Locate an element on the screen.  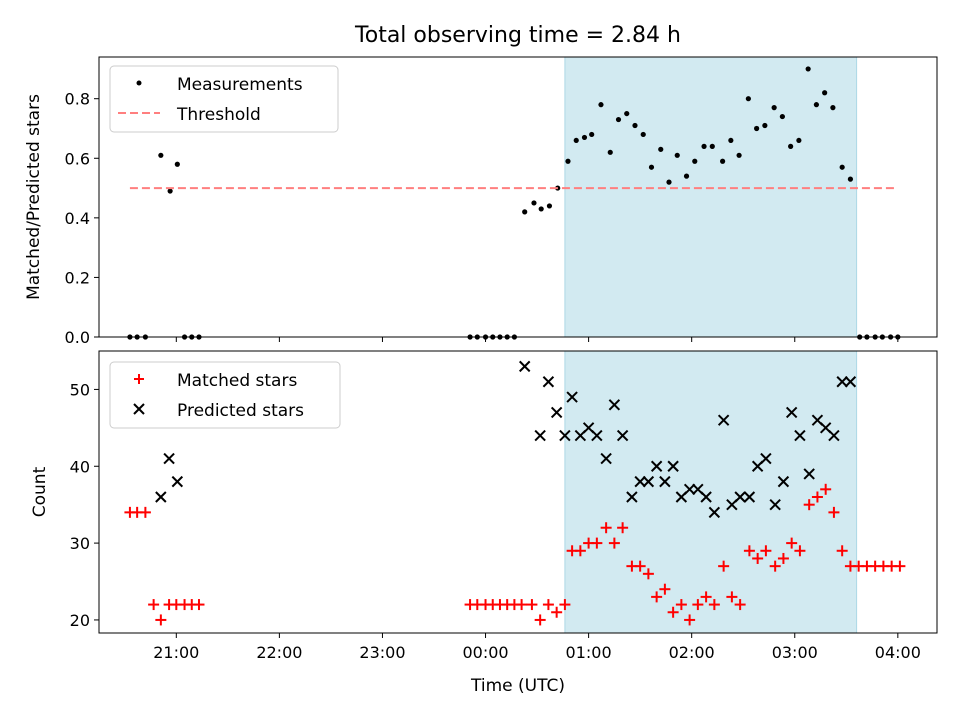
ratio-y-tick-label: 0.4 is located at coordinates (77, 218).